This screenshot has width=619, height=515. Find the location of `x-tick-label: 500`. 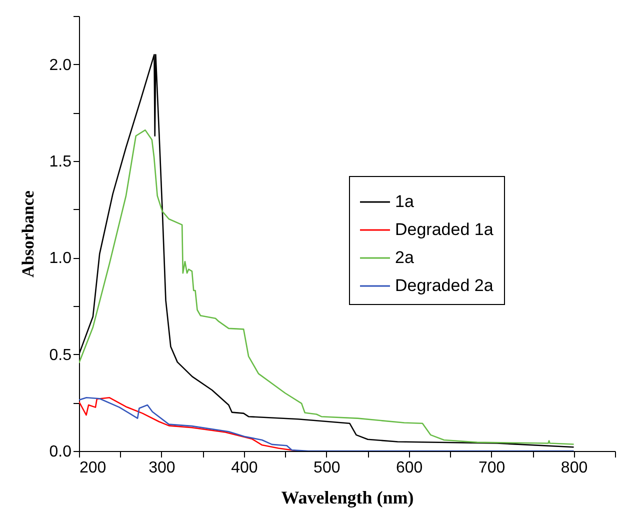

x-tick-label: 500 is located at coordinates (327, 468).